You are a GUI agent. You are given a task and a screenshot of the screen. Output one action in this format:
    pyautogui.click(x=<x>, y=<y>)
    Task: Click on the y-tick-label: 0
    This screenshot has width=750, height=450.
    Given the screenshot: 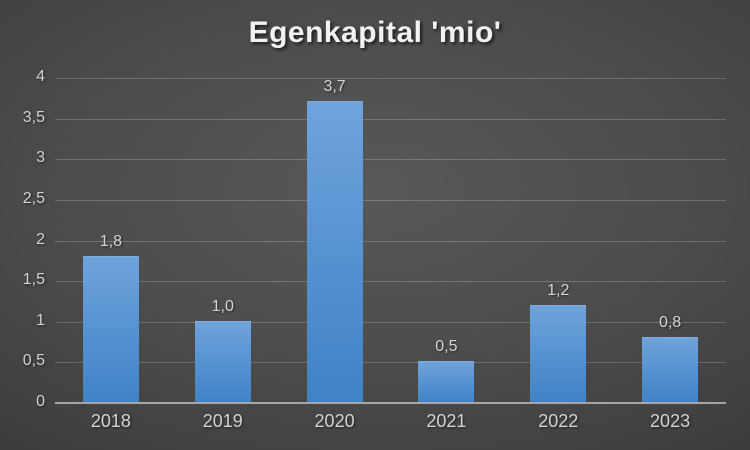 What is the action you would take?
    pyautogui.click(x=40, y=401)
    